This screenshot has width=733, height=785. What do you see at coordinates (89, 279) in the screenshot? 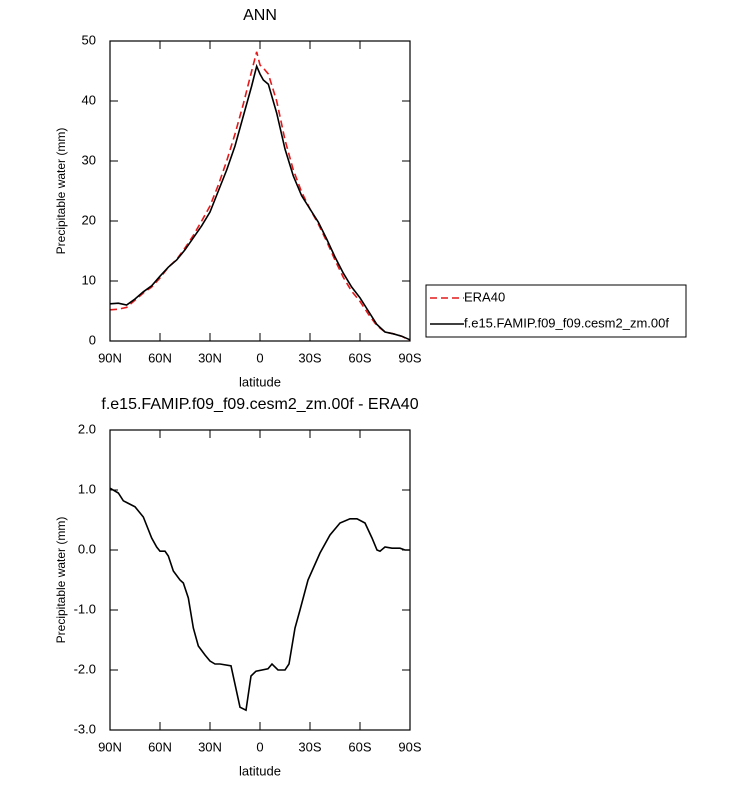
I see `y-tick-label: 10` at bounding box center [89, 279].